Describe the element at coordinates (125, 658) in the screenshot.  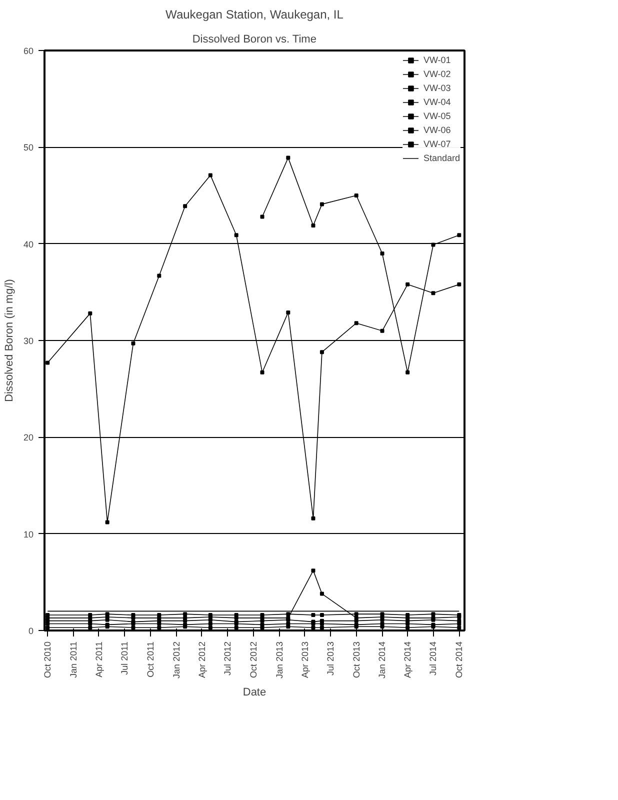
I see `x-tick-label: Jul 2011` at that location.